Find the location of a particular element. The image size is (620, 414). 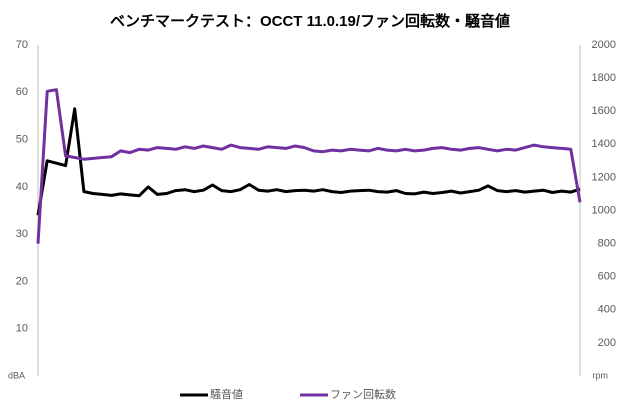

legend-label: 騒音値 is located at coordinates (226, 394).